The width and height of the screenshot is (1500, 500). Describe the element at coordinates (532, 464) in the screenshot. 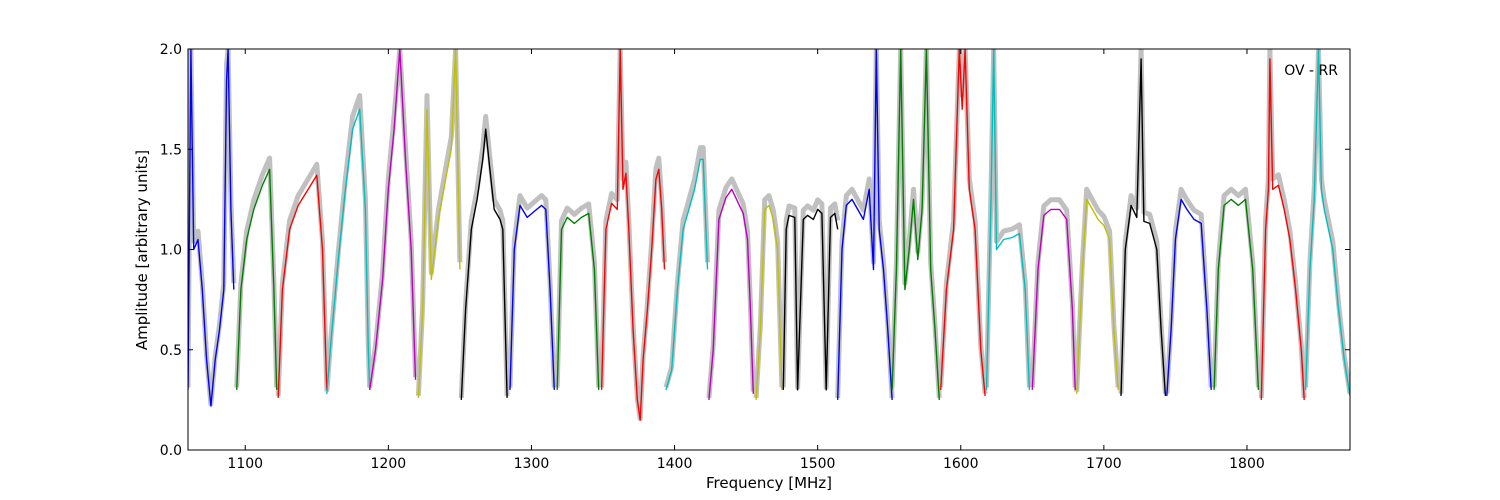

I see `x-tick-label: 1300` at that location.